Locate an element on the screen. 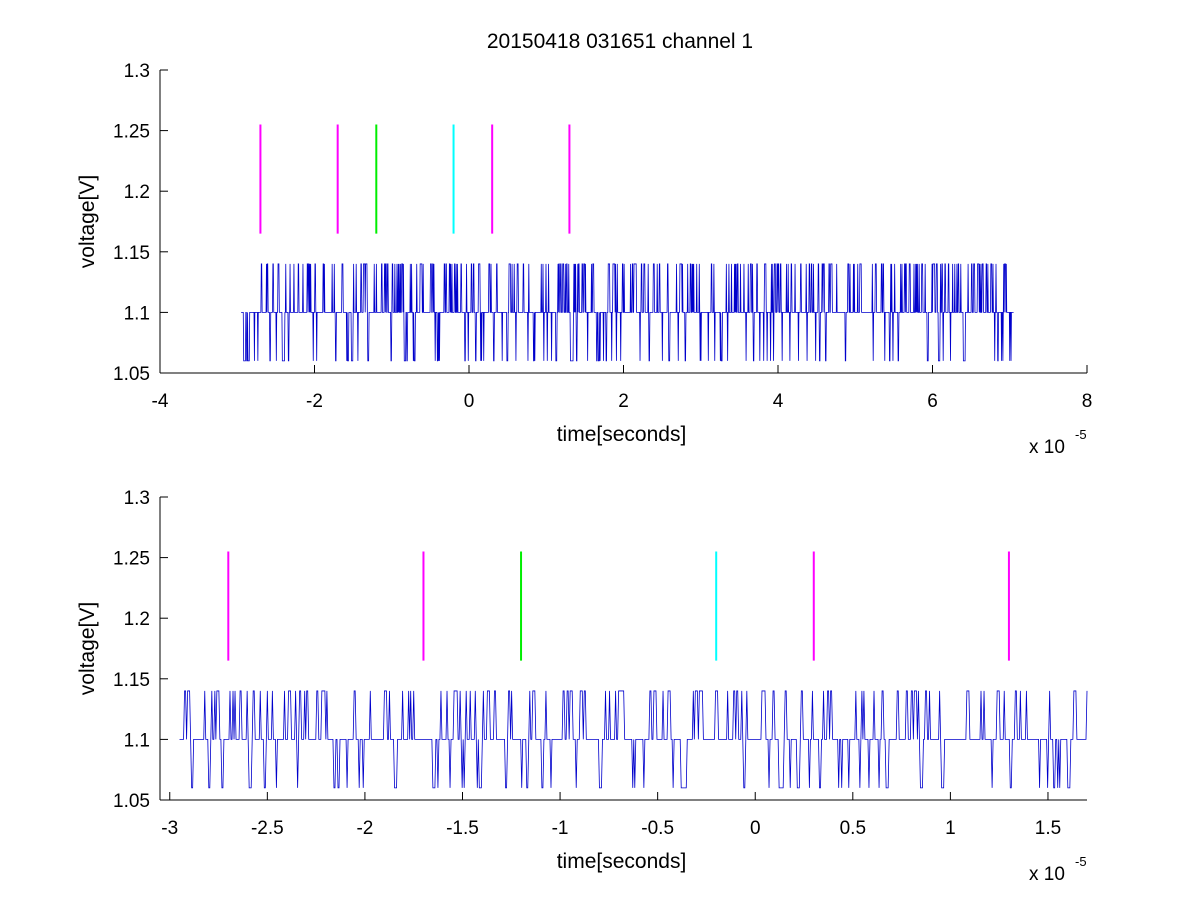  x-tick-label: -4 is located at coordinates (160, 401).